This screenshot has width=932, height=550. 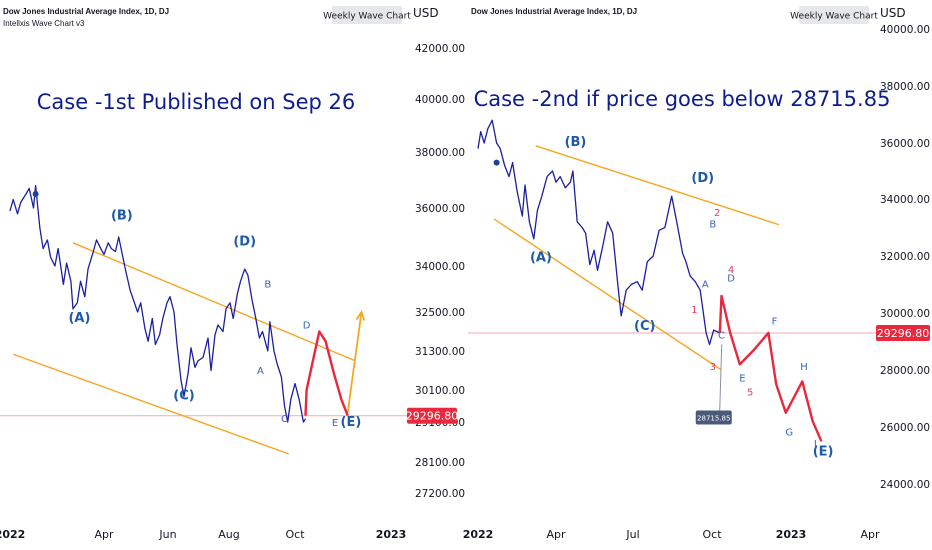 What do you see at coordinates (496, 162) in the screenshot?
I see `pivot-marker` at bounding box center [496, 162].